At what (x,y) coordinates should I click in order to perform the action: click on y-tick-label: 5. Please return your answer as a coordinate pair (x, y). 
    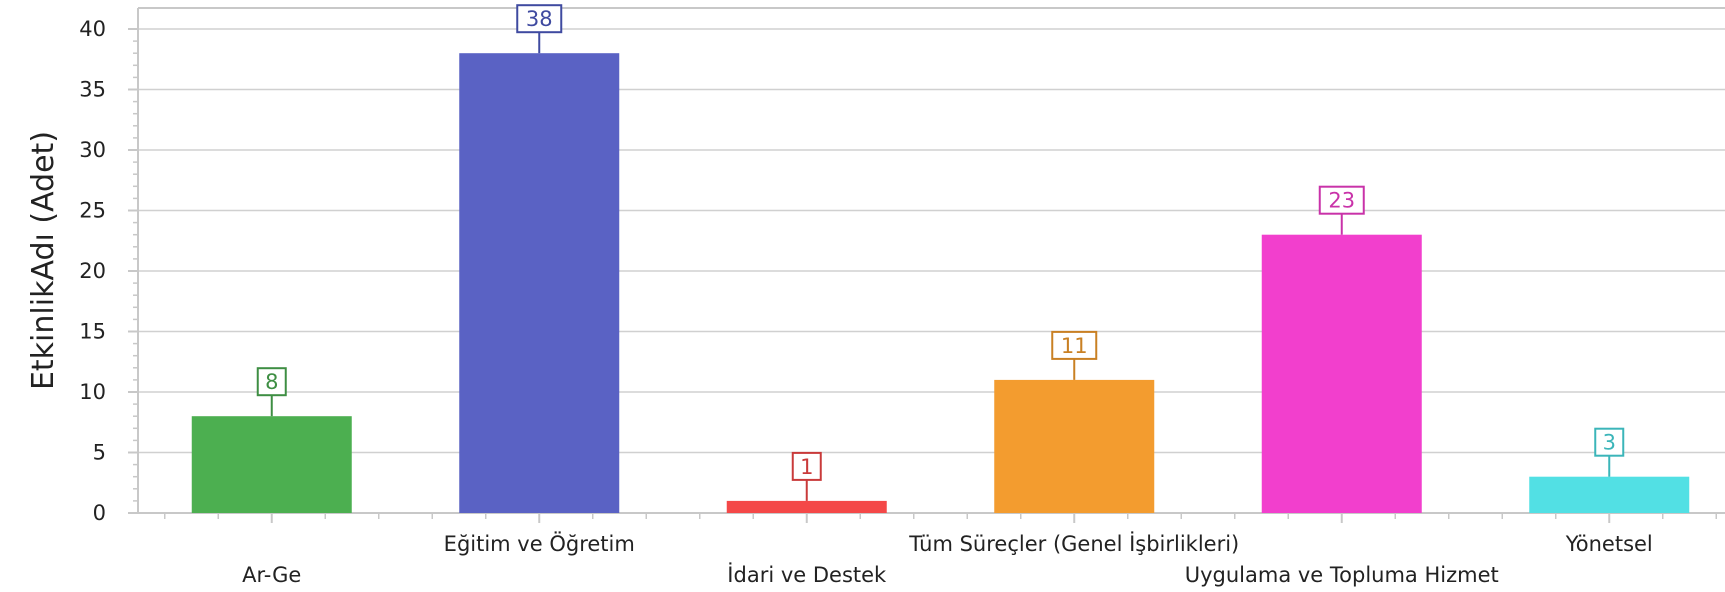
    Looking at the image, I should click on (99, 453).